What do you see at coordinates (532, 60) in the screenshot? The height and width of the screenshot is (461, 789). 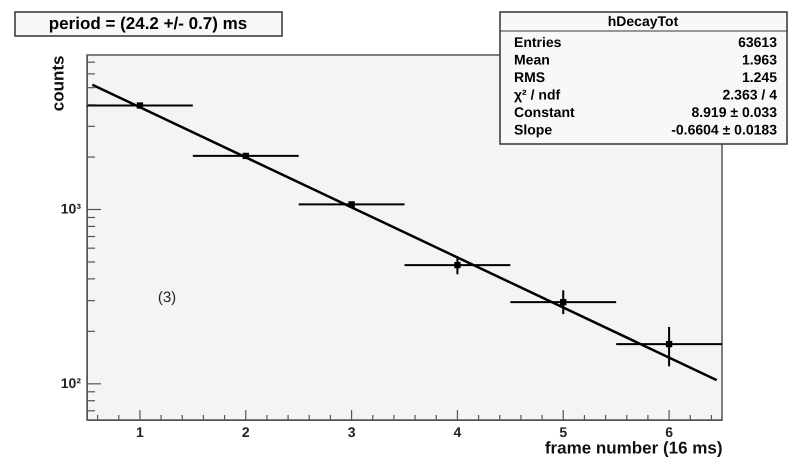 I see `annotation: Mean` at bounding box center [532, 60].